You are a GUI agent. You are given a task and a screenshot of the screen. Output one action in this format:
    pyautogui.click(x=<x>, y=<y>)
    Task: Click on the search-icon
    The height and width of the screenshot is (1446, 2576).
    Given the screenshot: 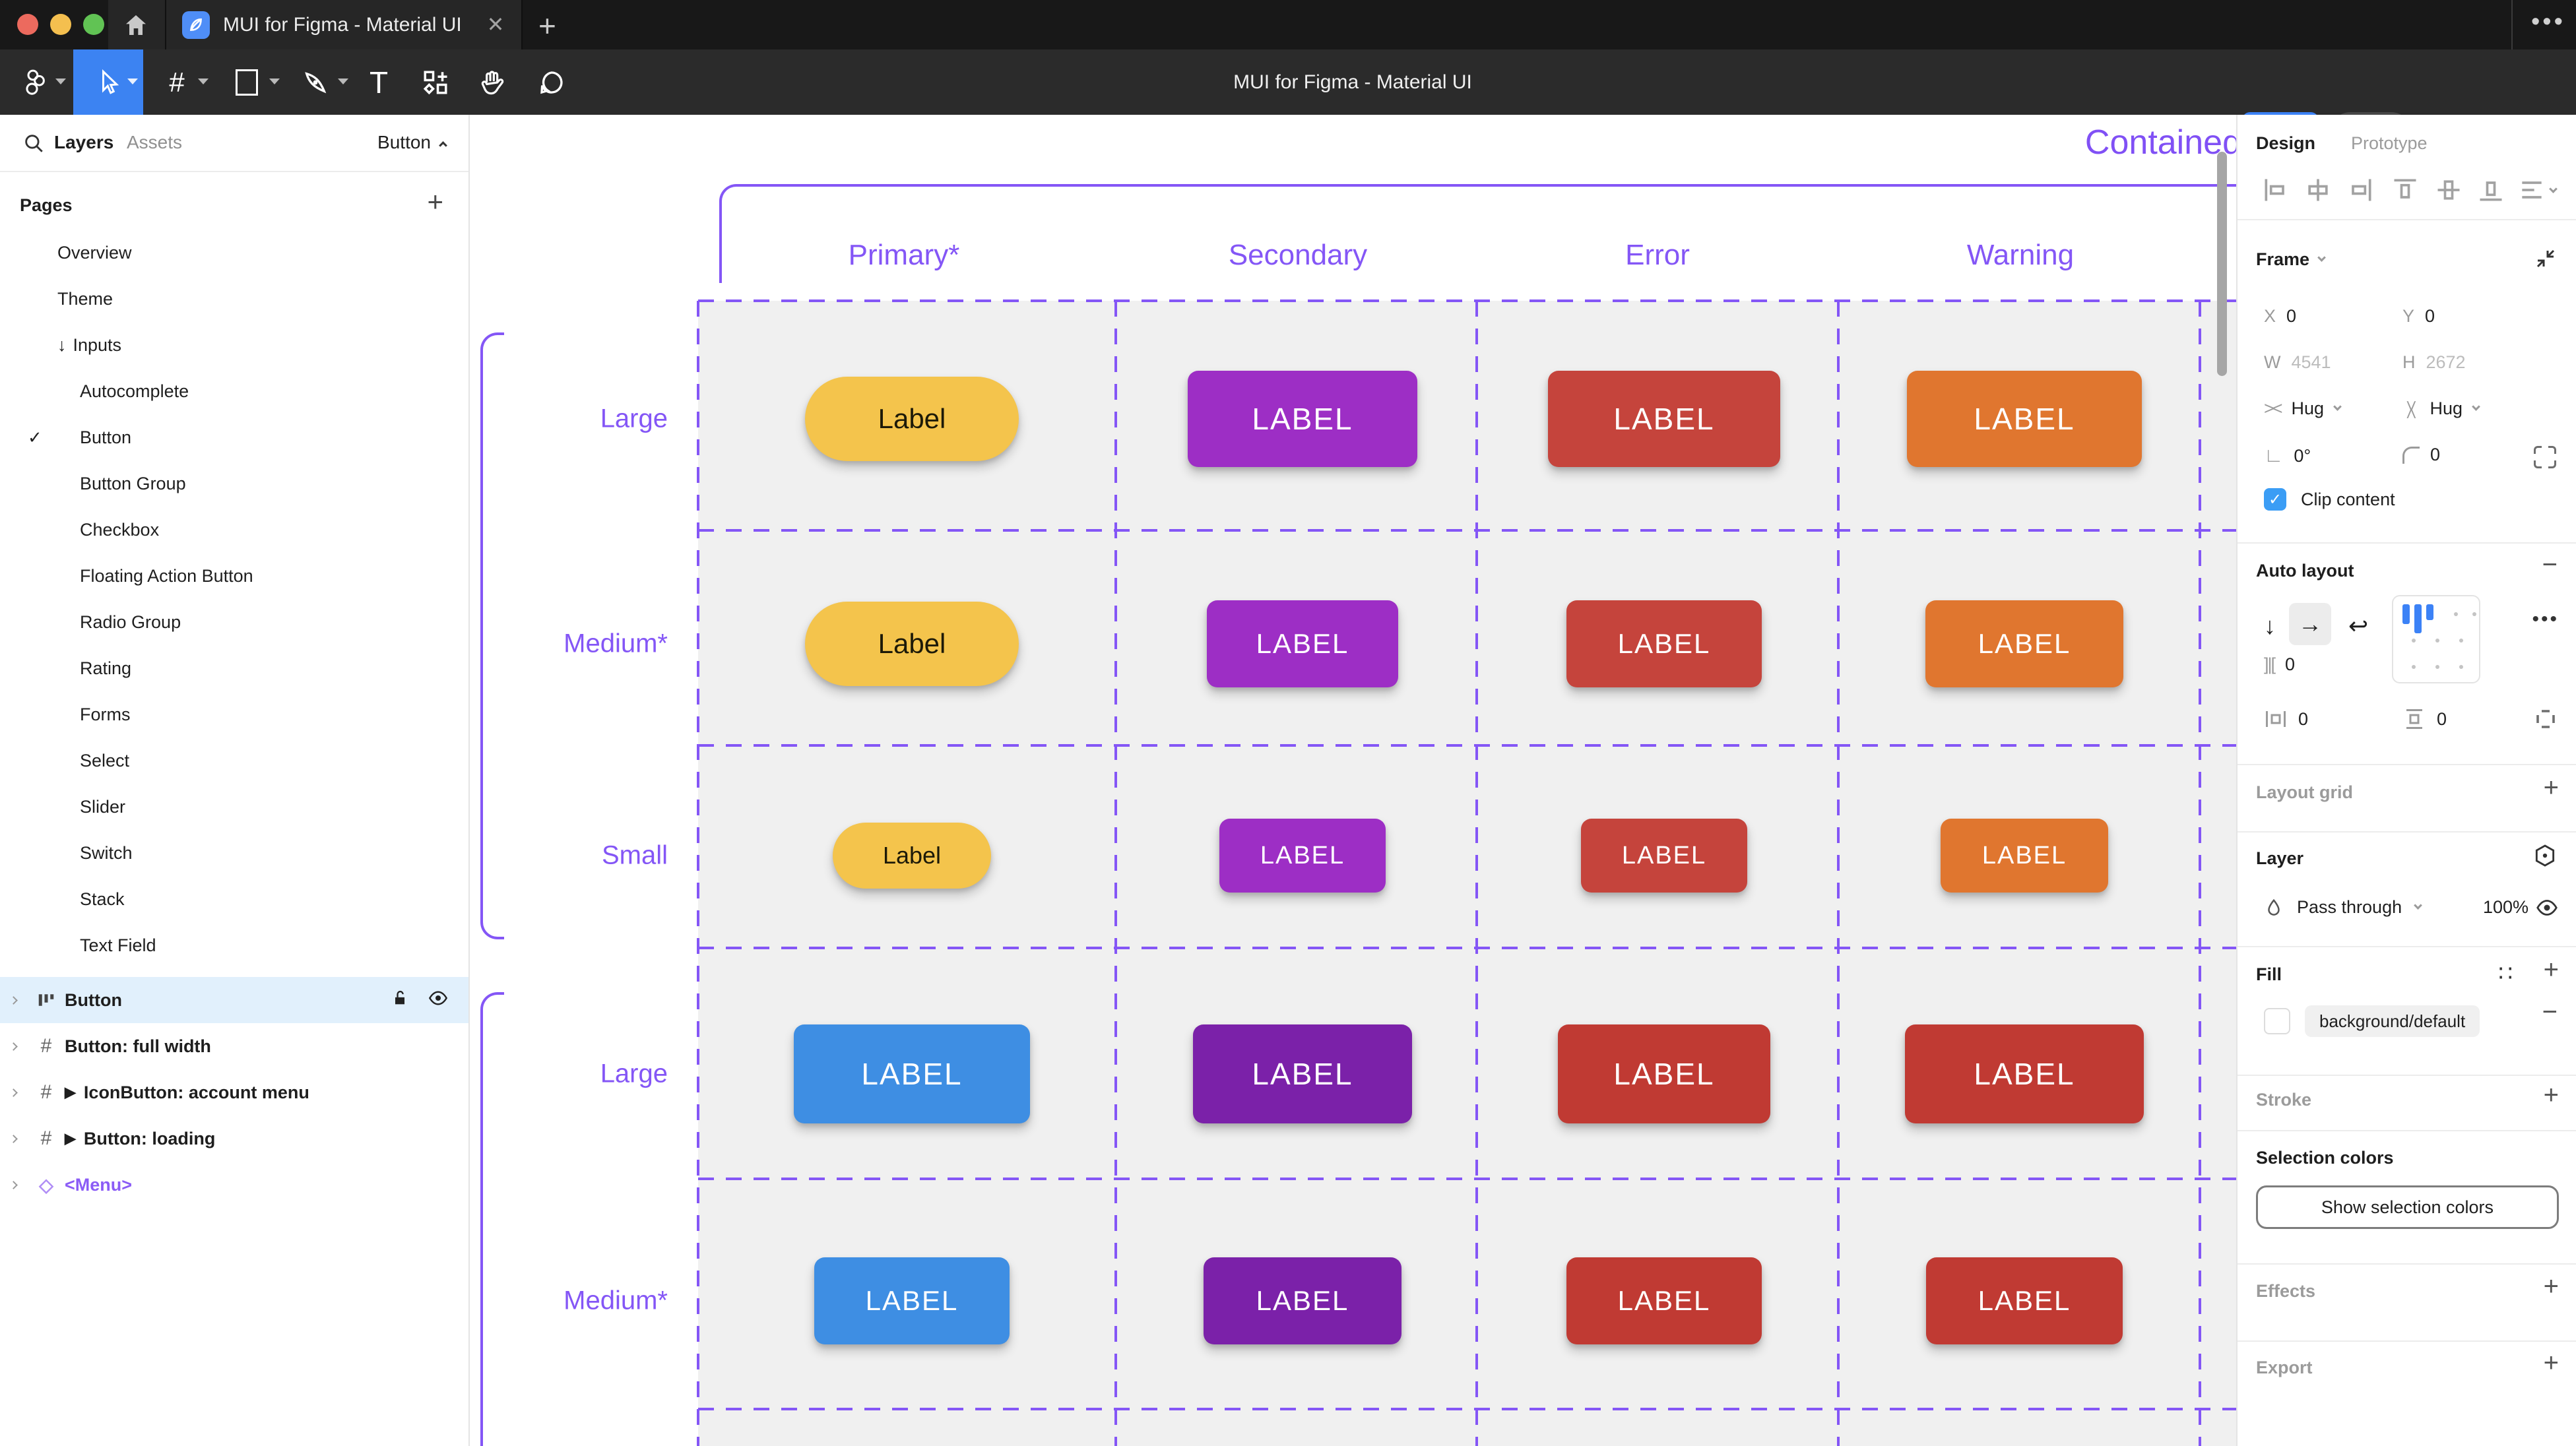 What is the action you would take?
    pyautogui.click(x=33, y=143)
    